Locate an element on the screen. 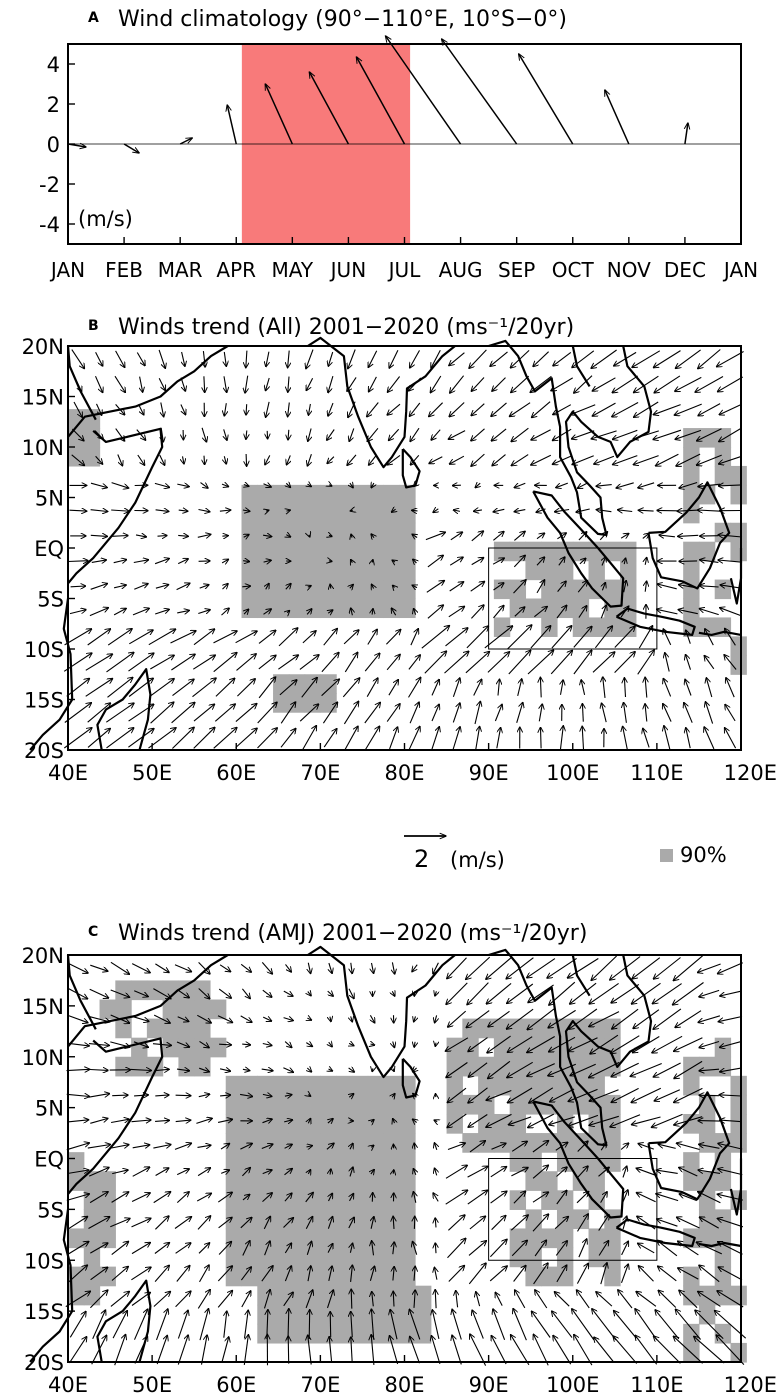 The image size is (780, 1398). panel-b-y-axis: 20N 15N 10N 5N EQ 5S 10S 15S 20S is located at coordinates (48, 549).